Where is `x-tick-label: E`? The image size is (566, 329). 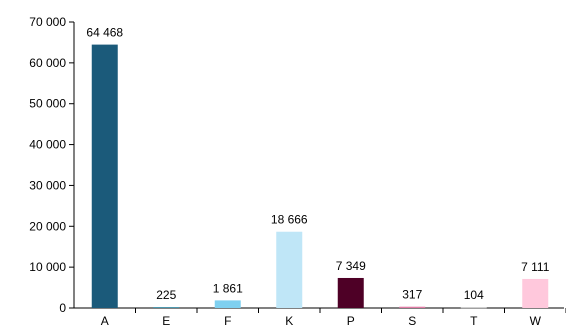
x-tick-label: E is located at coordinates (166, 321).